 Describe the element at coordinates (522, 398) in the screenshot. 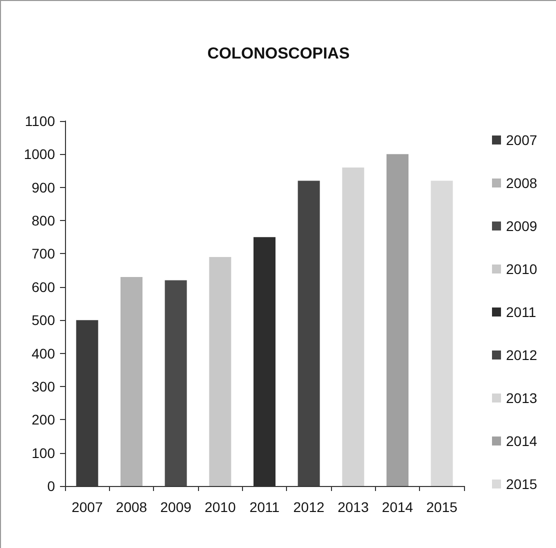

I see `legend-label: 2013` at that location.